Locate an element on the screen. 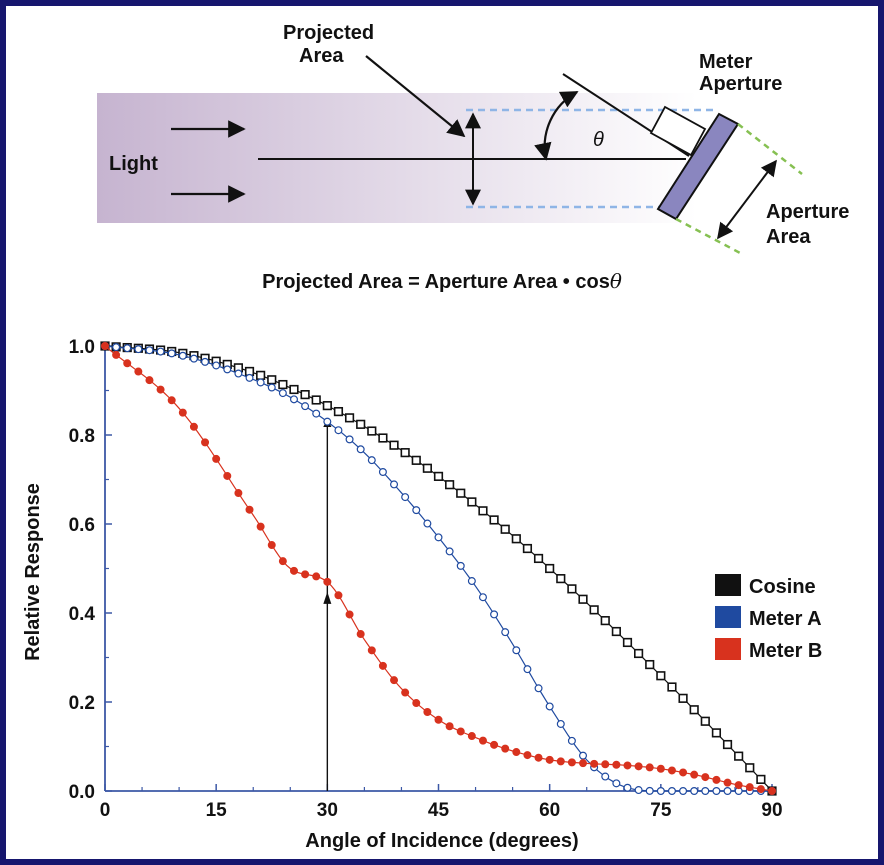 The image size is (884, 865). legend-label-meter-a: Meter A is located at coordinates (785, 619).